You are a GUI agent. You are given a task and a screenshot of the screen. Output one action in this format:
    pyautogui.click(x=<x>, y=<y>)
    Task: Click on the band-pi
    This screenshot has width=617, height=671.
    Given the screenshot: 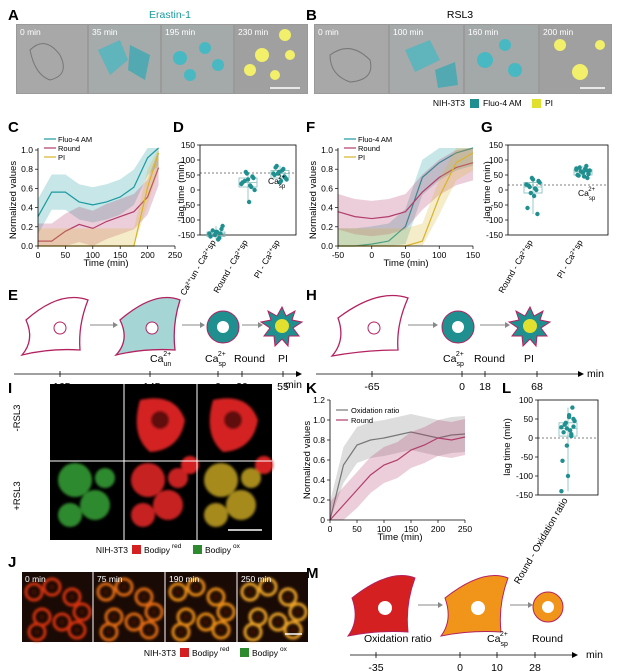 What is the action you would take?
    pyautogui.click(x=98, y=197)
    